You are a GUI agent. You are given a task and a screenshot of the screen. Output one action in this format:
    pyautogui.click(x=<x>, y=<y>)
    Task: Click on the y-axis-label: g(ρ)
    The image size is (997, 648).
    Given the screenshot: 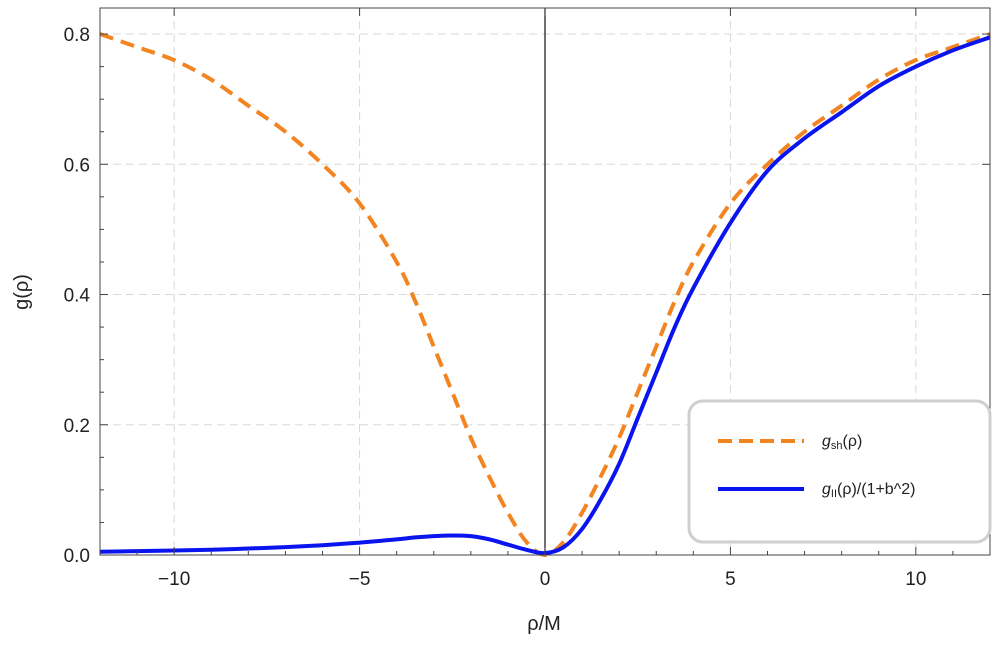 What is the action you would take?
    pyautogui.click(x=22, y=292)
    